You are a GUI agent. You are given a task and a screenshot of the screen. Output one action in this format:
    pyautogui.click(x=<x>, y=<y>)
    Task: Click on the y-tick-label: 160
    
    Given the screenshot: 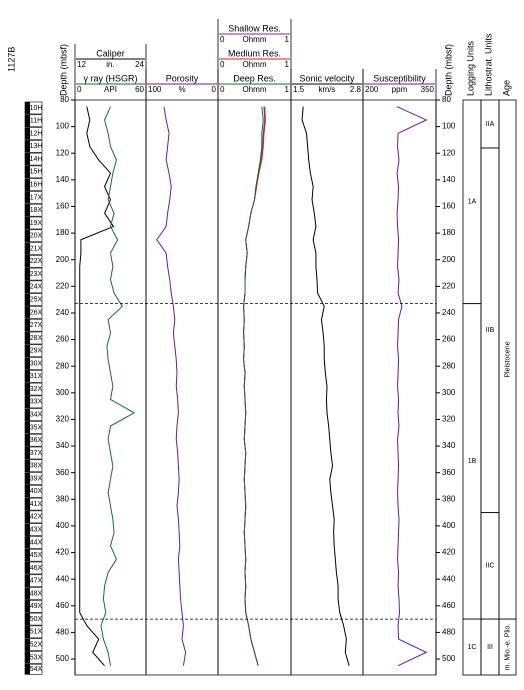 What is the action you would take?
    pyautogui.click(x=449, y=206)
    